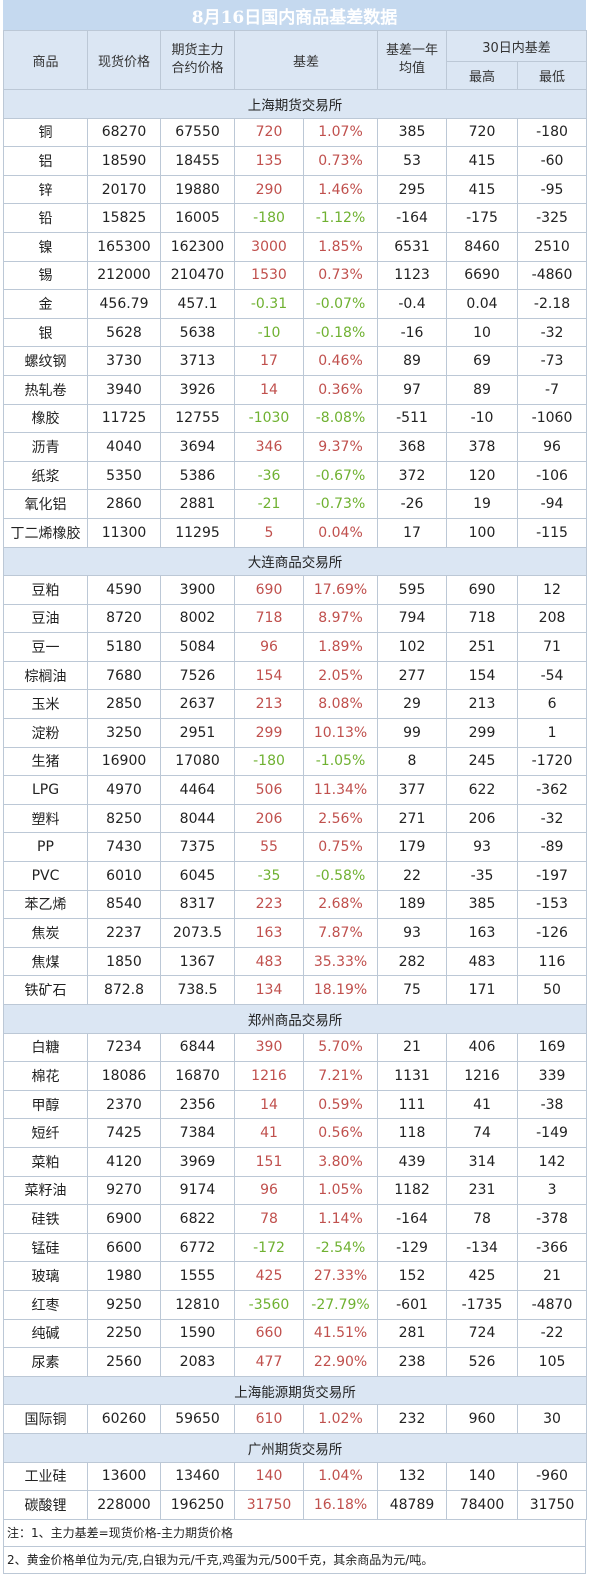 The height and width of the screenshot is (1596, 593). I want to click on cell-basis: 140, so click(269, 1476).